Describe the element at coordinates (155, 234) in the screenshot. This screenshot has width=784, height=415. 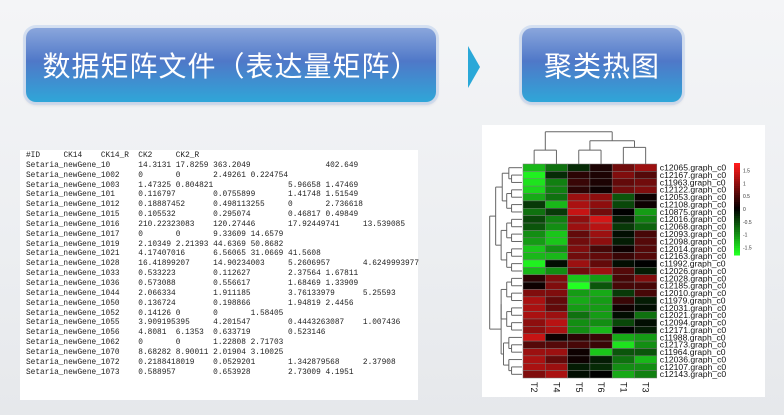
I see `matrix-row: Setaria_newGene_1017 0 0 9.33609 14.6579` at that location.